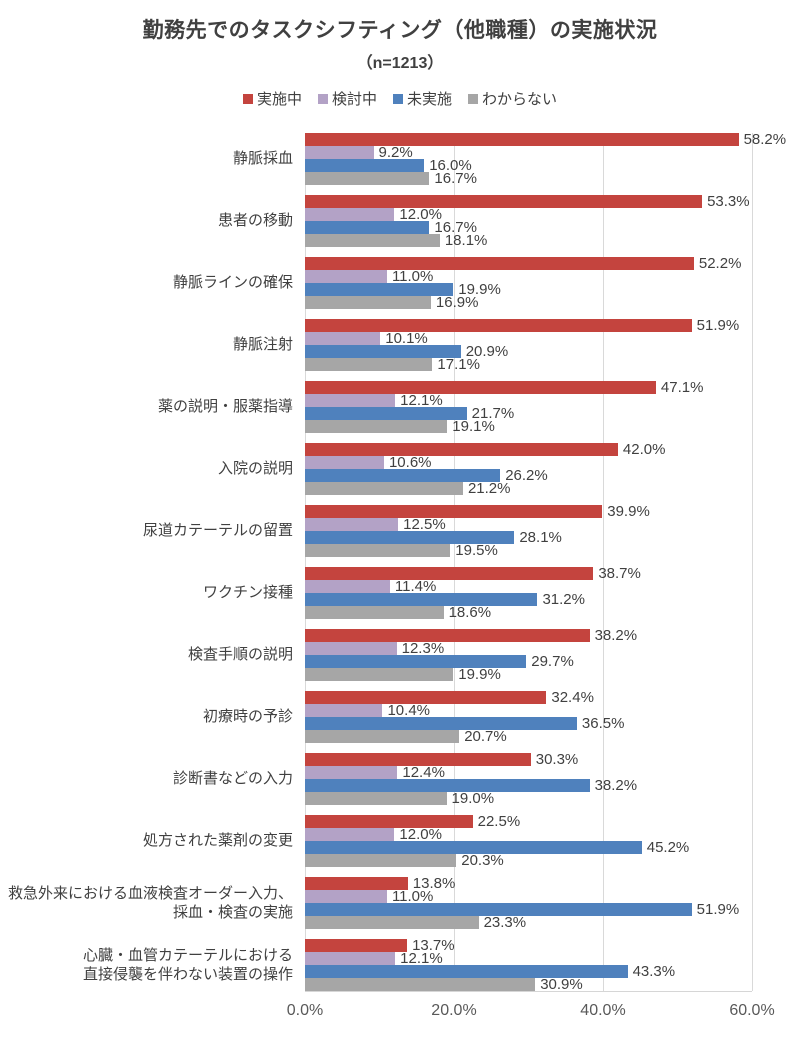 The image size is (800, 1051). Describe the element at coordinates (187, 974) in the screenshot. I see `category-label-line: 直接侵襲を伴わない装置の操作` at that location.